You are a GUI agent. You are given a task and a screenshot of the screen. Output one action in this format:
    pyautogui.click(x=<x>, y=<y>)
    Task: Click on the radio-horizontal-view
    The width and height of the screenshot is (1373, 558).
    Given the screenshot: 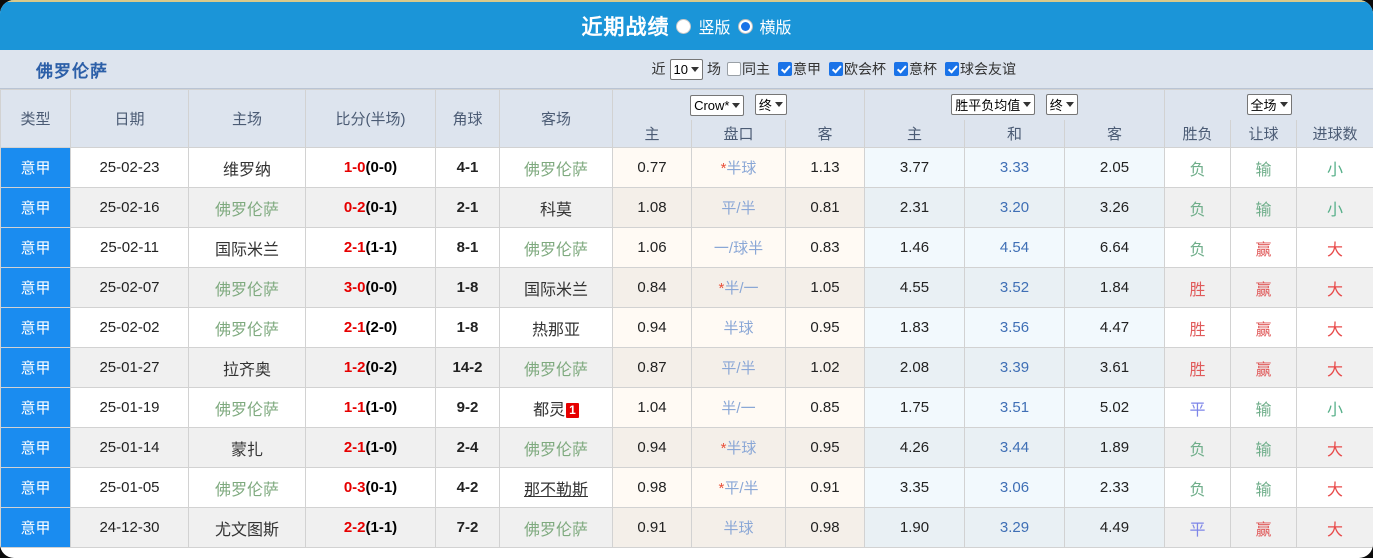 What is the action you would take?
    pyautogui.click(x=745, y=26)
    